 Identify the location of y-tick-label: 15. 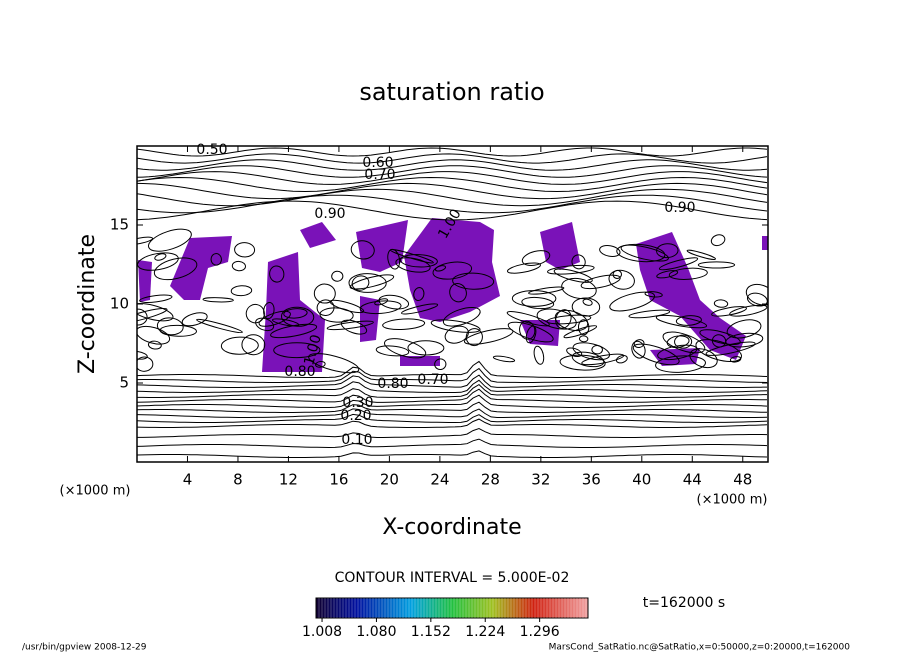
(119, 225).